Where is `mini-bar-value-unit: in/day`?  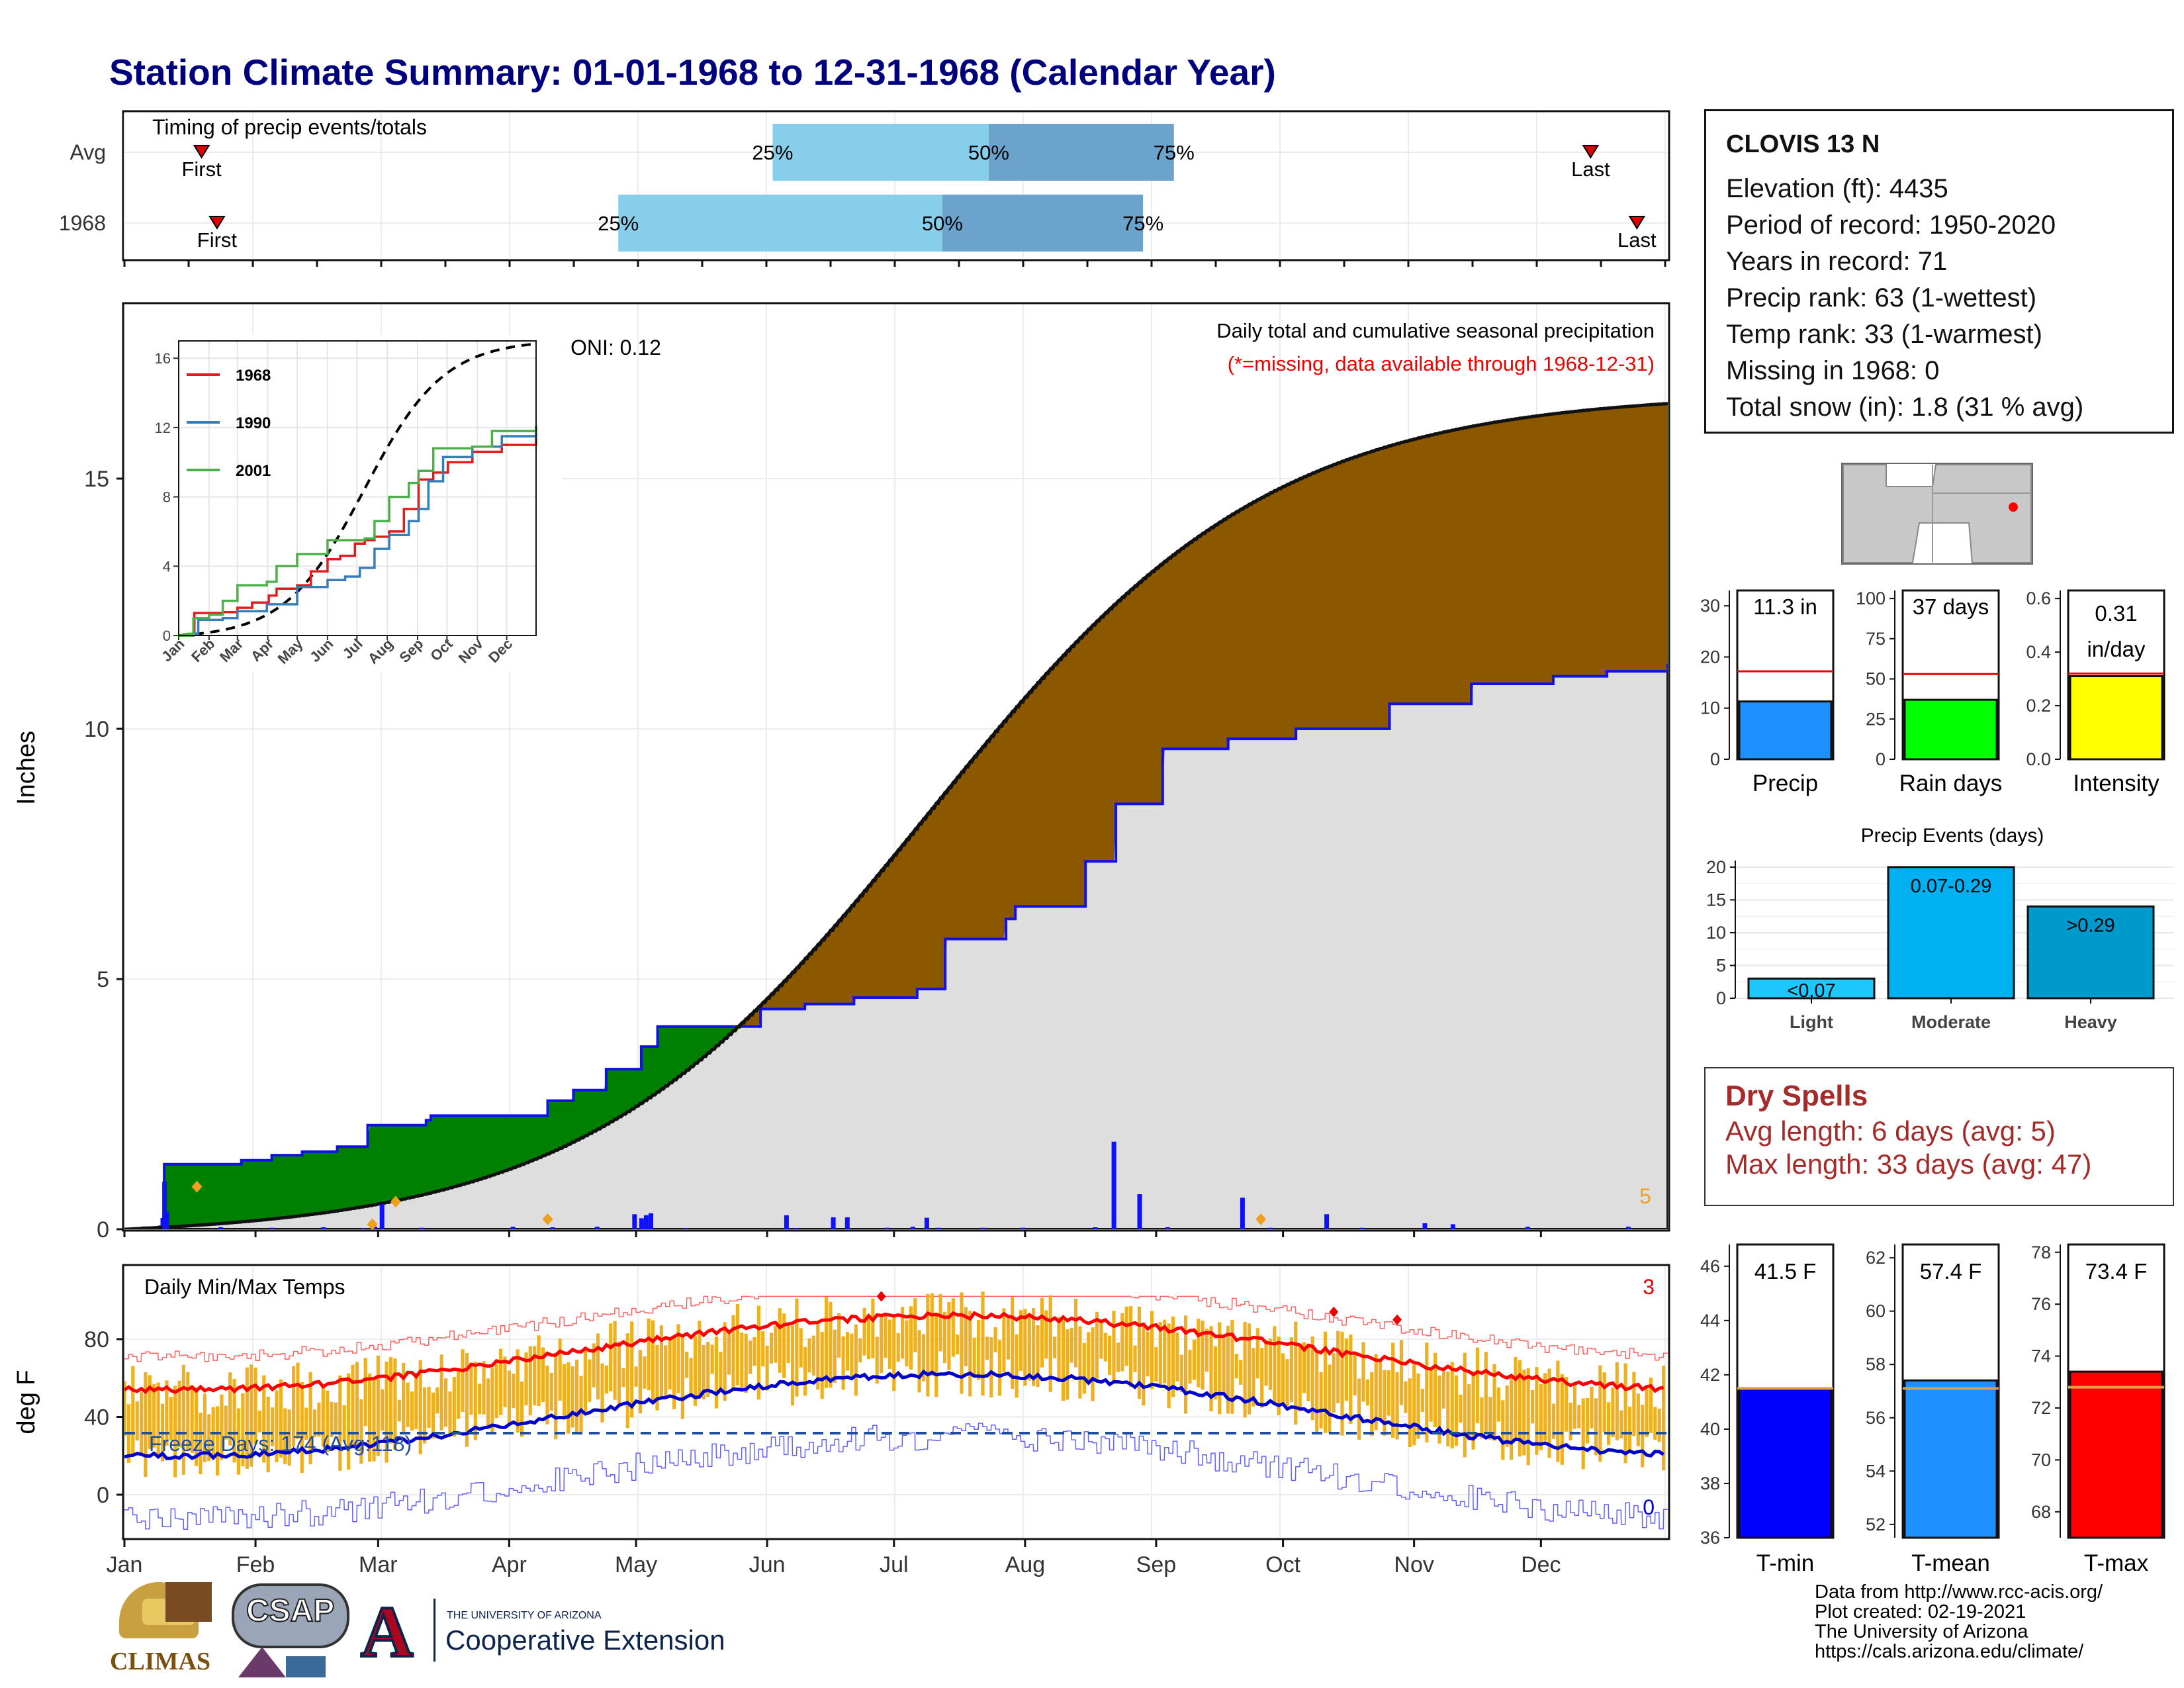
mini-bar-value-unit: in/day is located at coordinates (2116, 649).